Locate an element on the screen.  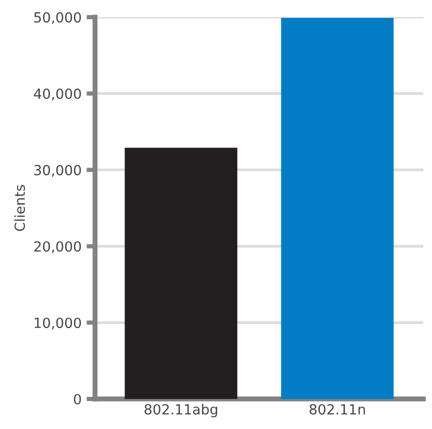
y-tick-label: 0 is located at coordinates (77, 399).